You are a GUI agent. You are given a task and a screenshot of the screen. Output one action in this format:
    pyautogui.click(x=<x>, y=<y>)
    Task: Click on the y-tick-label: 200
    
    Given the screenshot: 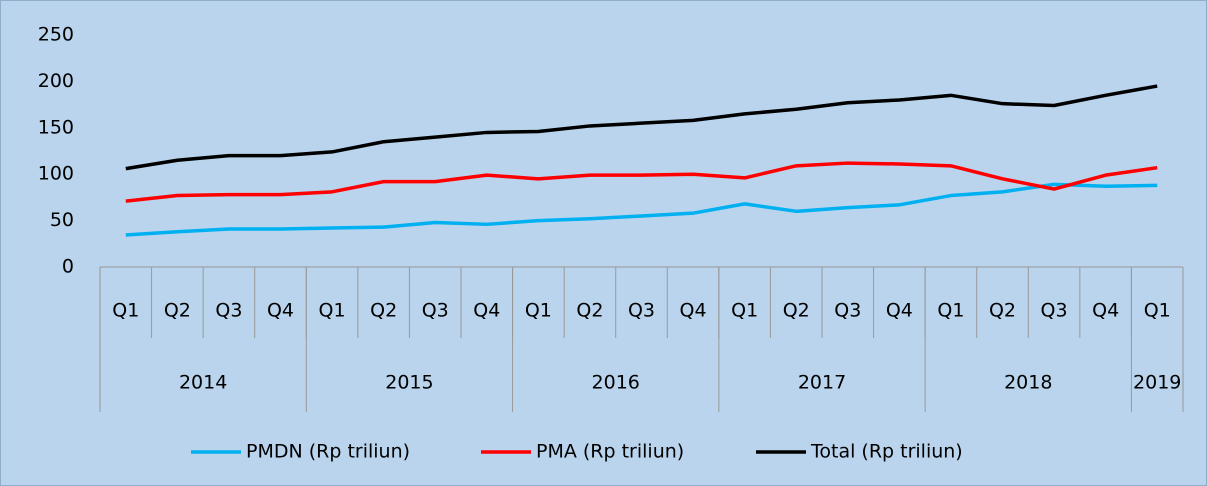 What is the action you would take?
    pyautogui.click(x=56, y=81)
    